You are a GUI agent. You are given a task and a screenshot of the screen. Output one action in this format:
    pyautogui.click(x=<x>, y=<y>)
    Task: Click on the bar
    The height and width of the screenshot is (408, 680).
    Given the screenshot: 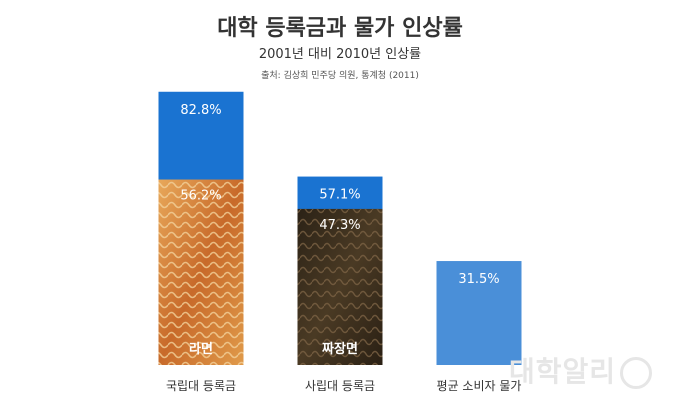 What is the action you would take?
    pyautogui.click(x=479, y=313)
    